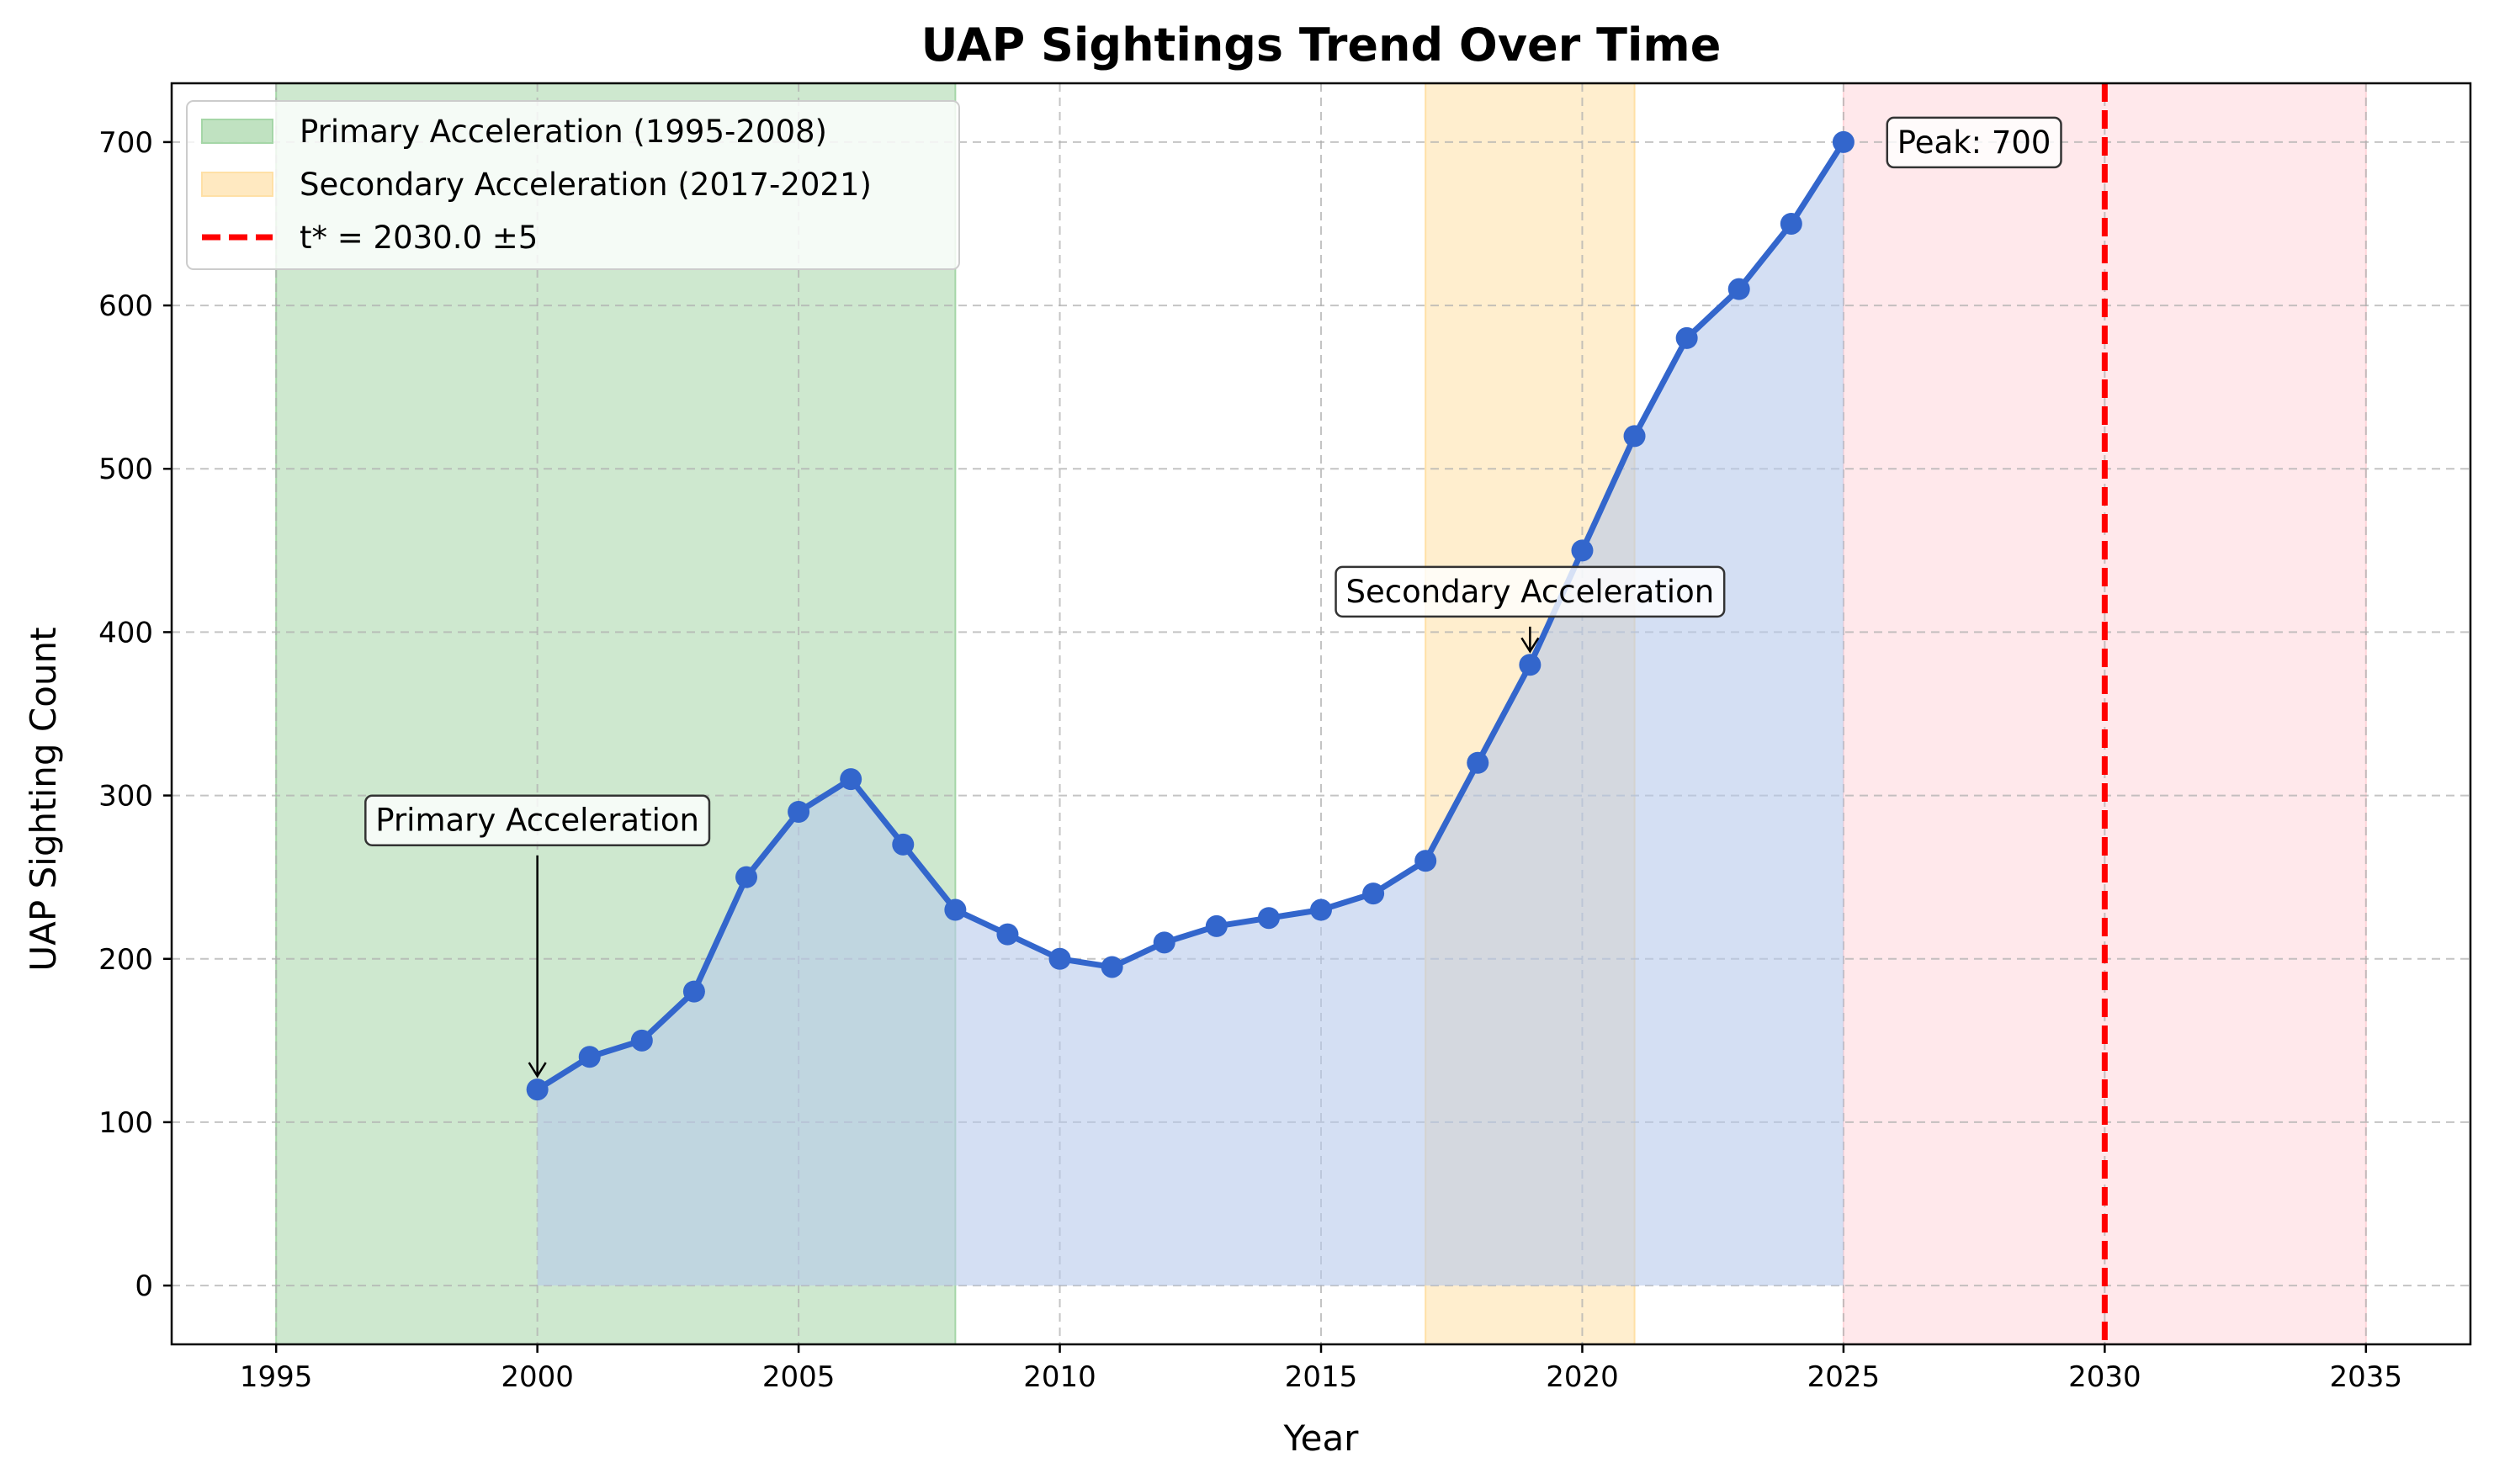 This screenshot has width=2494, height=1484. I want to click on data-point-2006, so click(851, 779).